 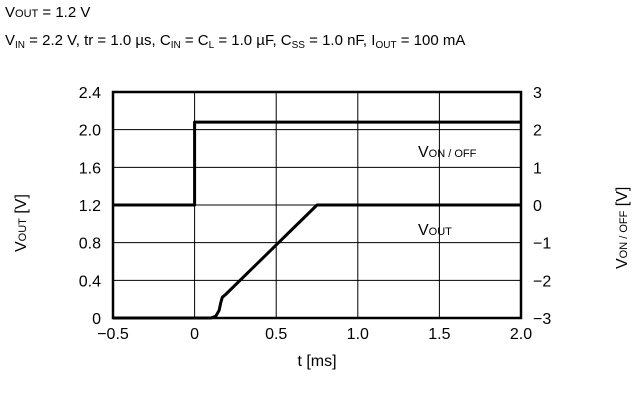 I want to click on y-right-tick-label: 1, so click(x=537, y=168).